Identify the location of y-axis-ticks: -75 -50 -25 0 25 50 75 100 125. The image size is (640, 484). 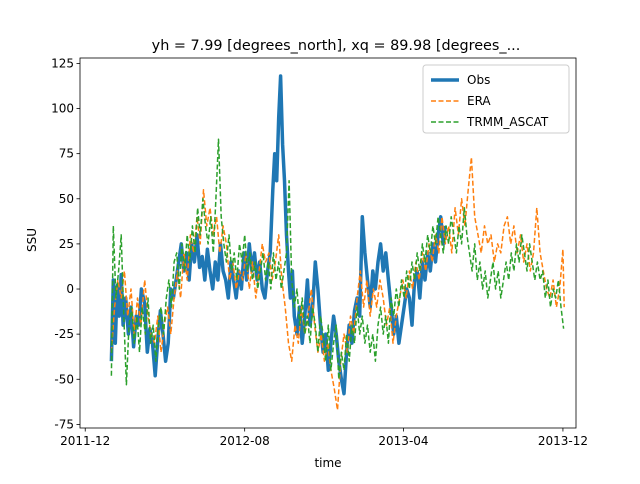
(65, 243).